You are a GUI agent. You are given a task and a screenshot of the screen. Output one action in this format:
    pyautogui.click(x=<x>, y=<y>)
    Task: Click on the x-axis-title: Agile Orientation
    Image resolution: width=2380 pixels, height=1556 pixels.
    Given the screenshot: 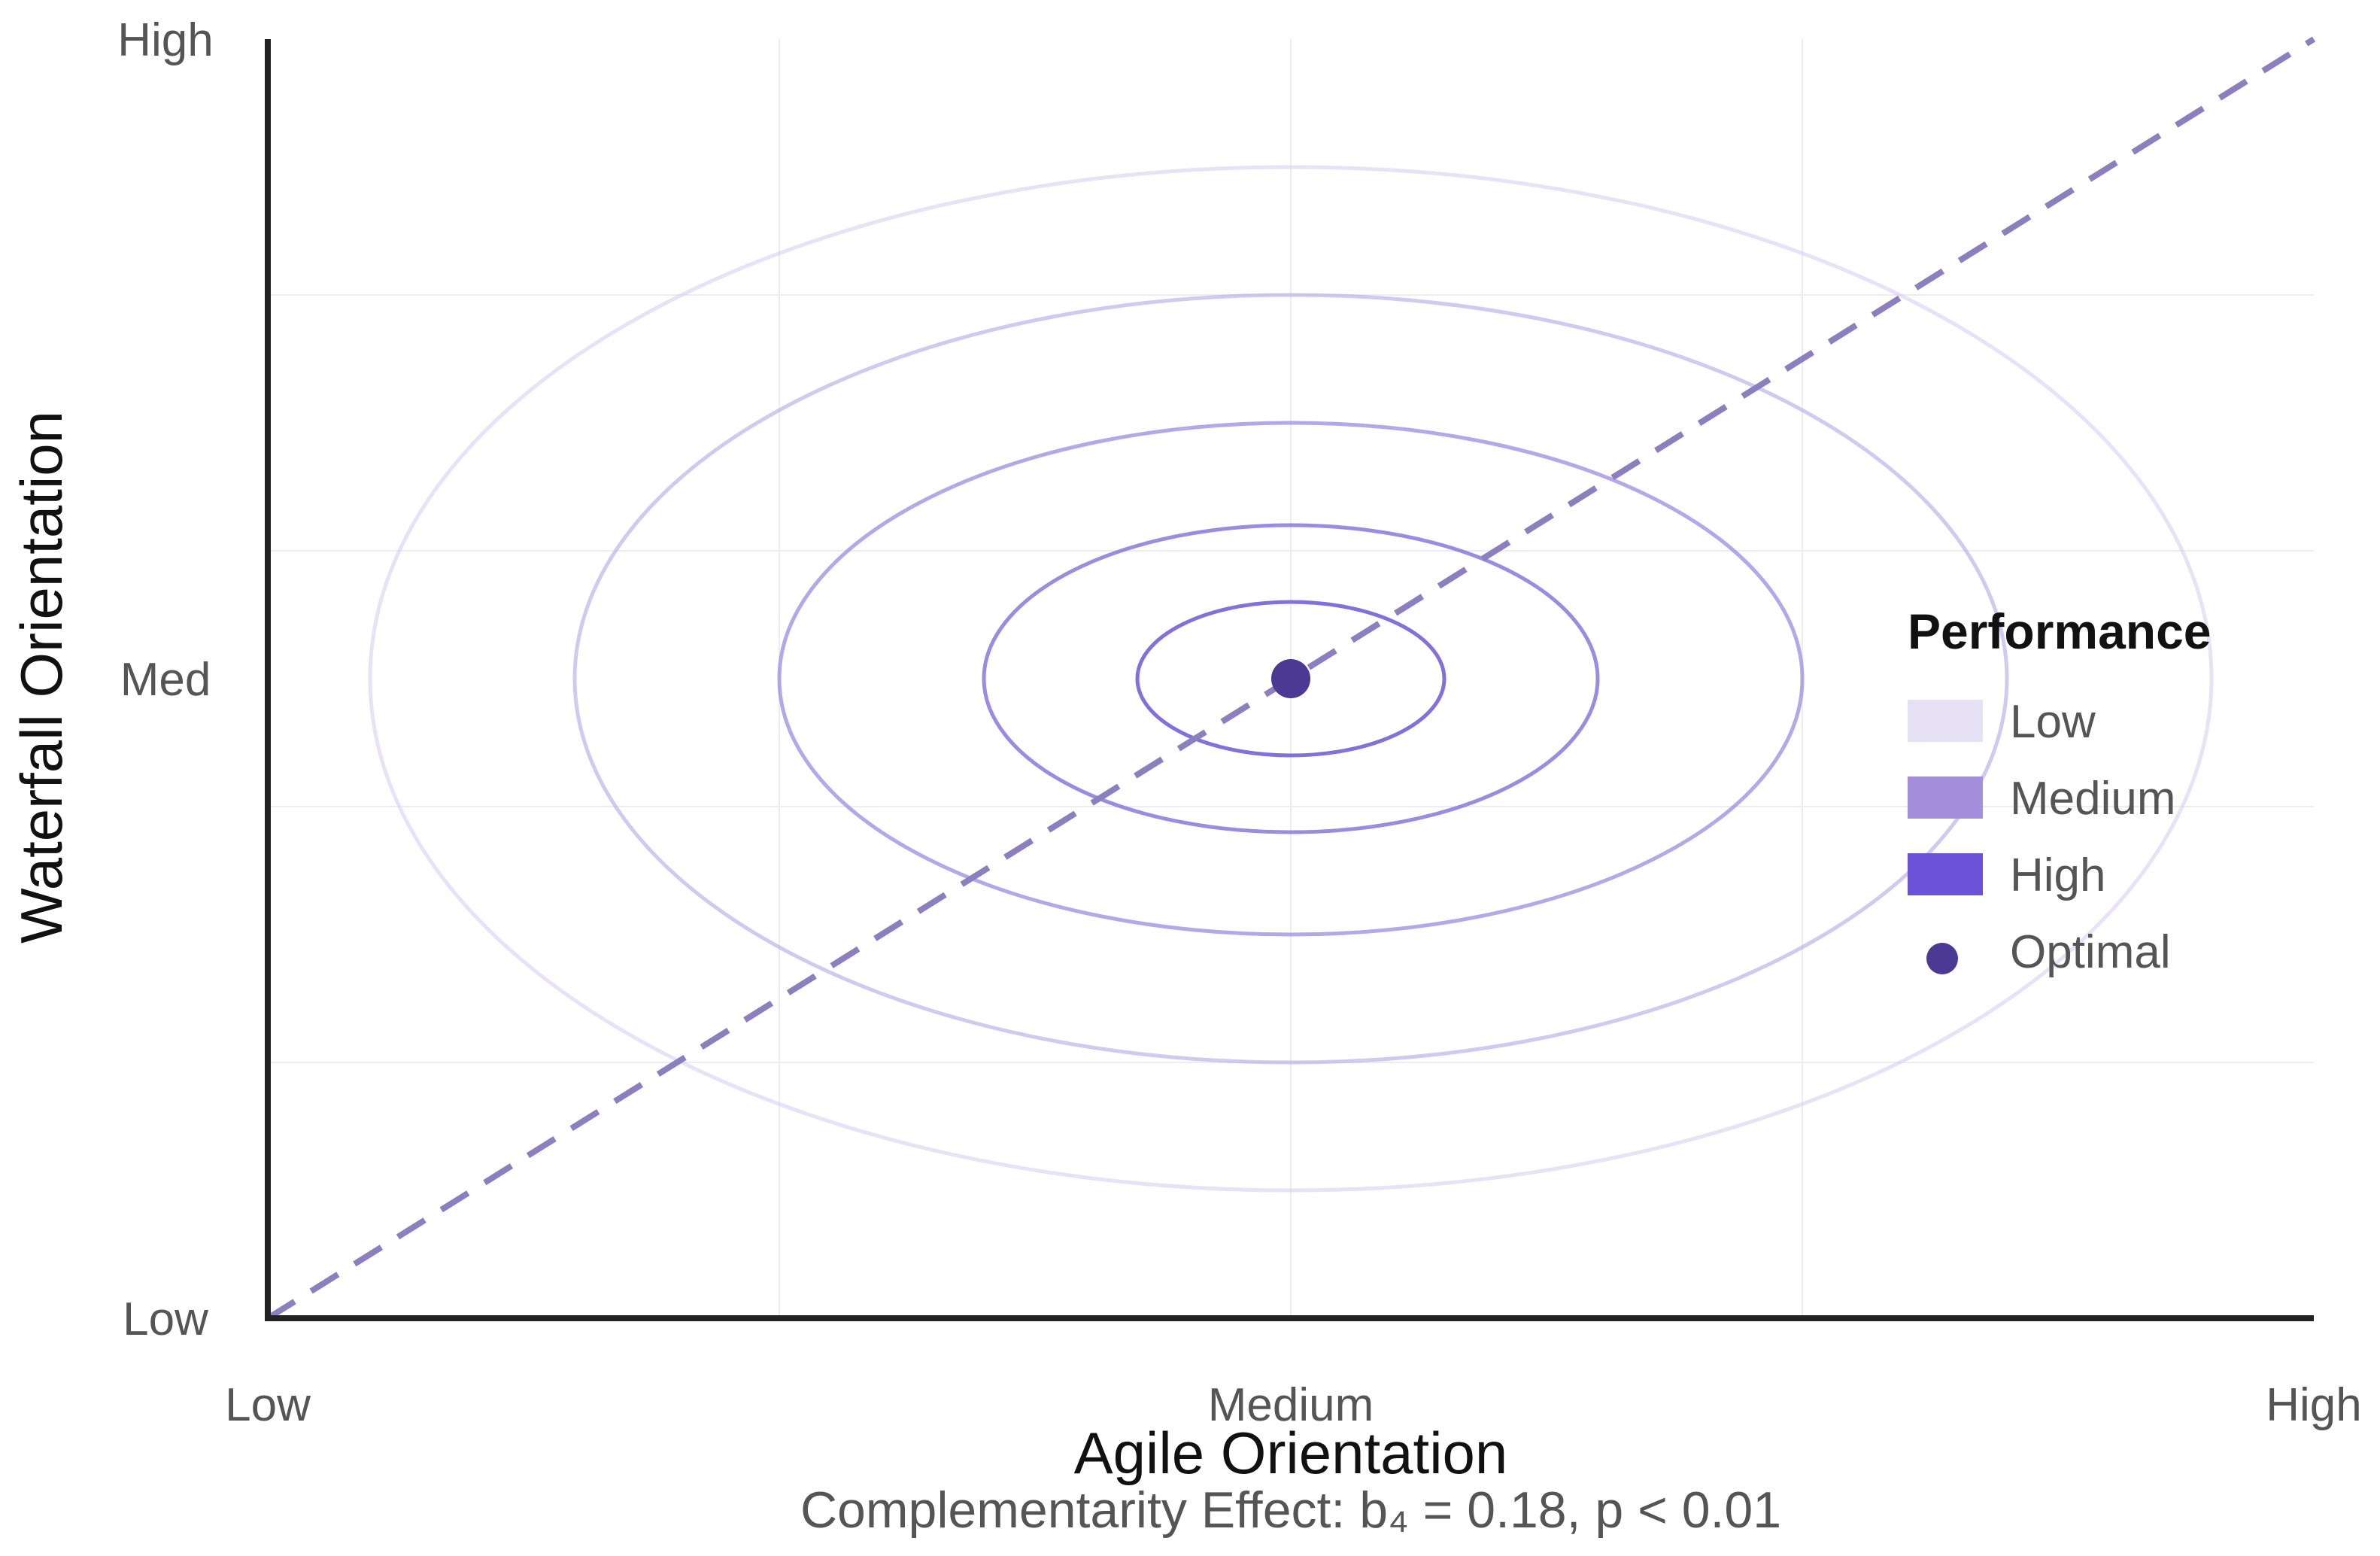 What is the action you would take?
    pyautogui.click(x=1291, y=1453)
    